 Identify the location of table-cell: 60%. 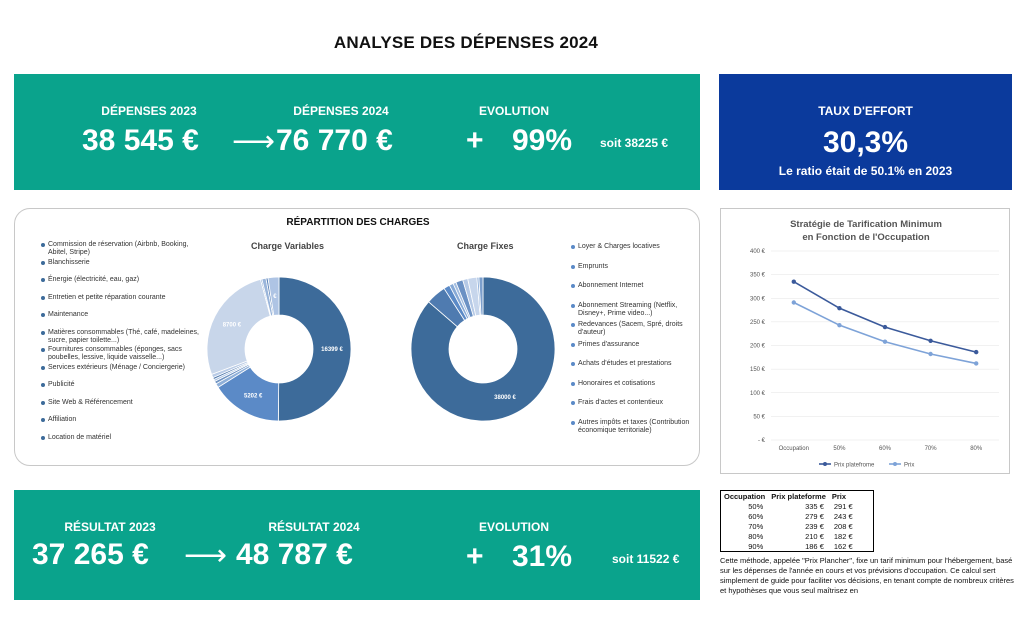
(756, 516).